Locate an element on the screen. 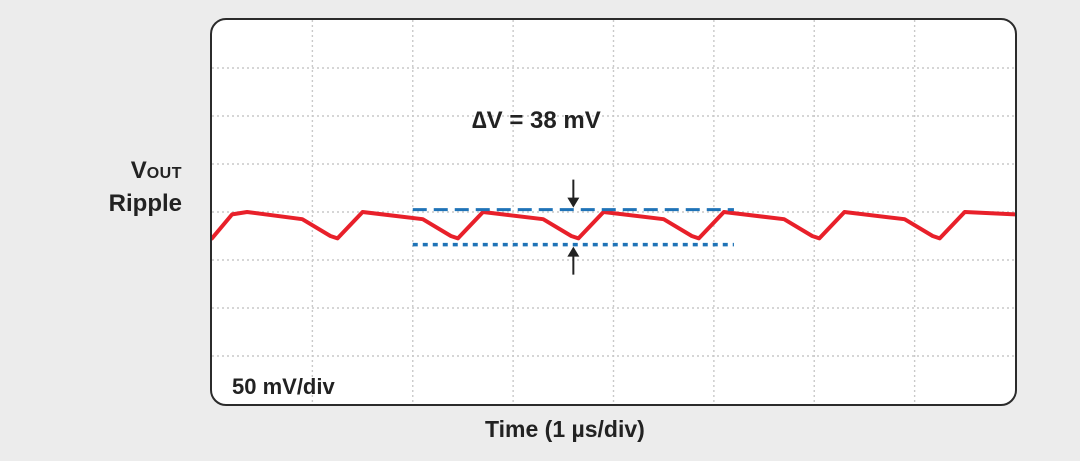 The image size is (1080, 461). x-axis-label: Time (1 µs/div) is located at coordinates (565, 429).